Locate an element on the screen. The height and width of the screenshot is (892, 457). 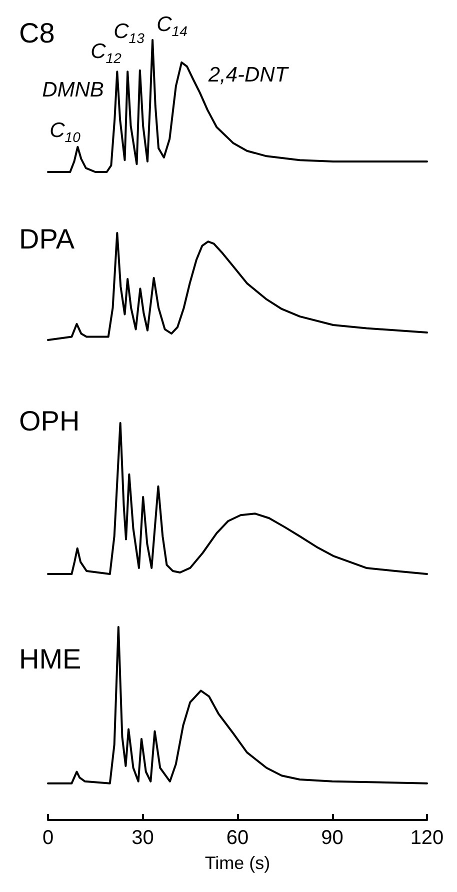
annotation: DMNB is located at coordinates (73, 90).